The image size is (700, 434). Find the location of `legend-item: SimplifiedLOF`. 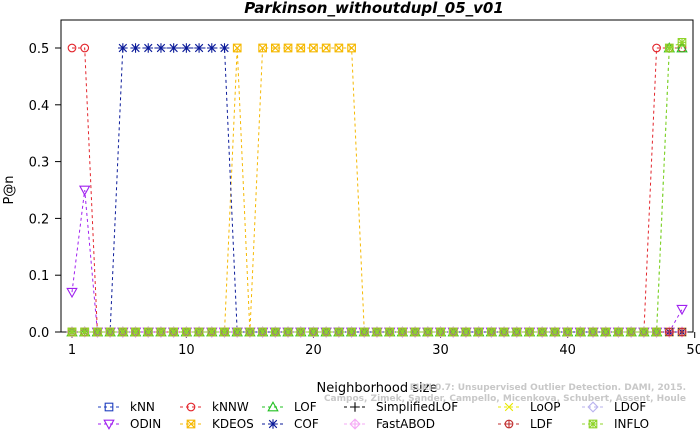

legend-item: SimplifiedLOF is located at coordinates (401, 407).